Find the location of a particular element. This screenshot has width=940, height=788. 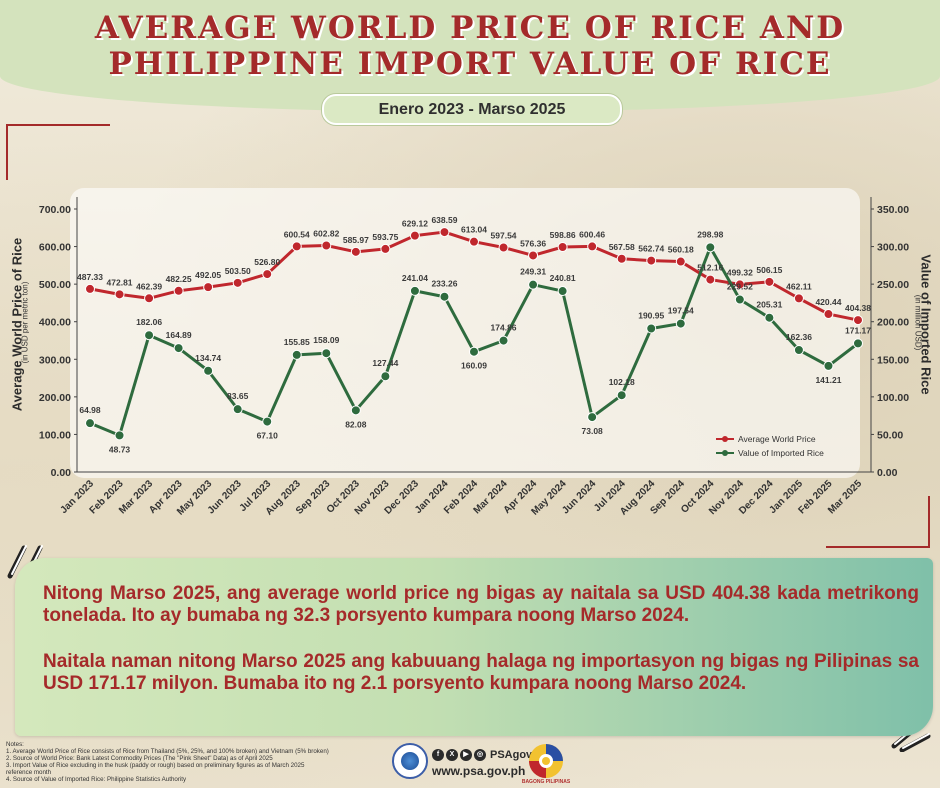

world-price-data-label: 629.12 is located at coordinates (415, 224).